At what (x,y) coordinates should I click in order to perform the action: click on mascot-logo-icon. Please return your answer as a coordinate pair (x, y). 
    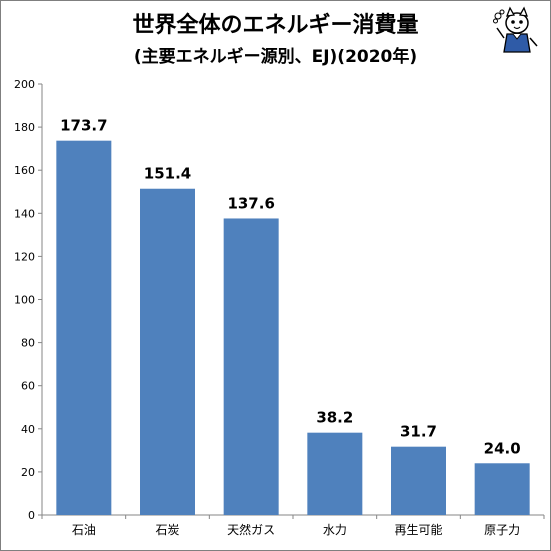
    Looking at the image, I should click on (515, 29).